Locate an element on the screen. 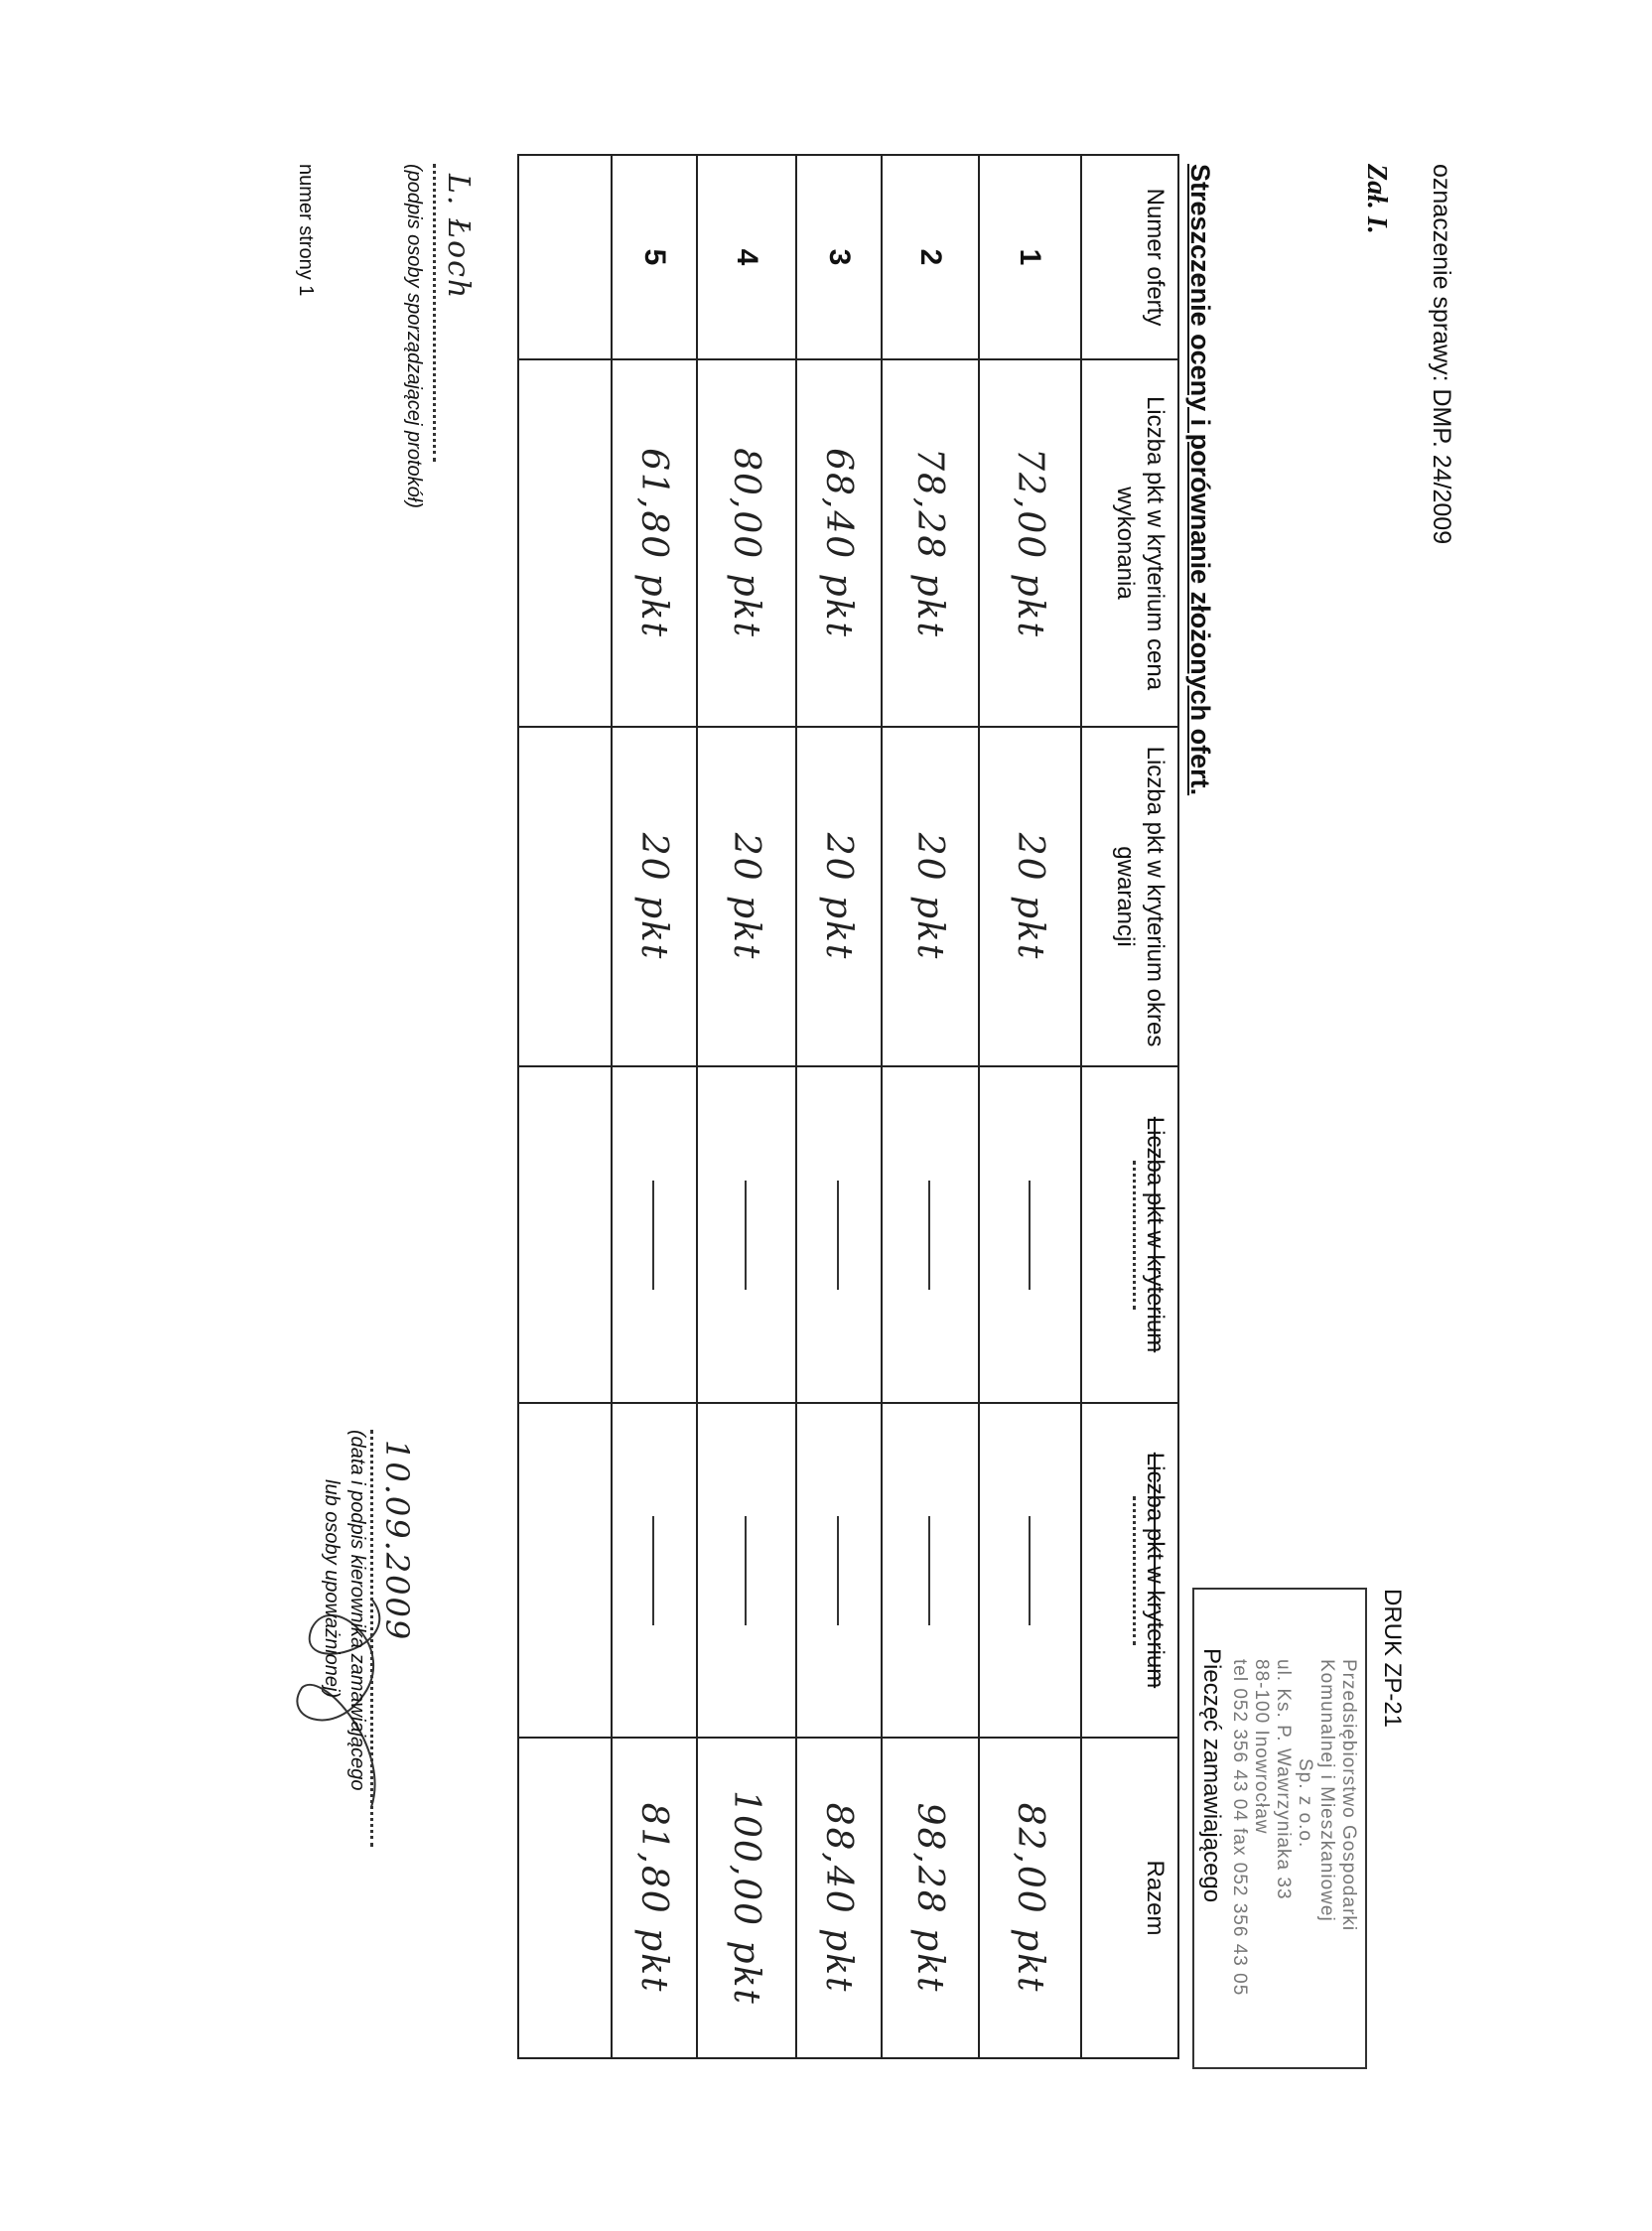 This screenshot has height=2231, width=1652. table-row: 5 61,80 pkt 20 pkt 81,80 pkt is located at coordinates (655, 1106).